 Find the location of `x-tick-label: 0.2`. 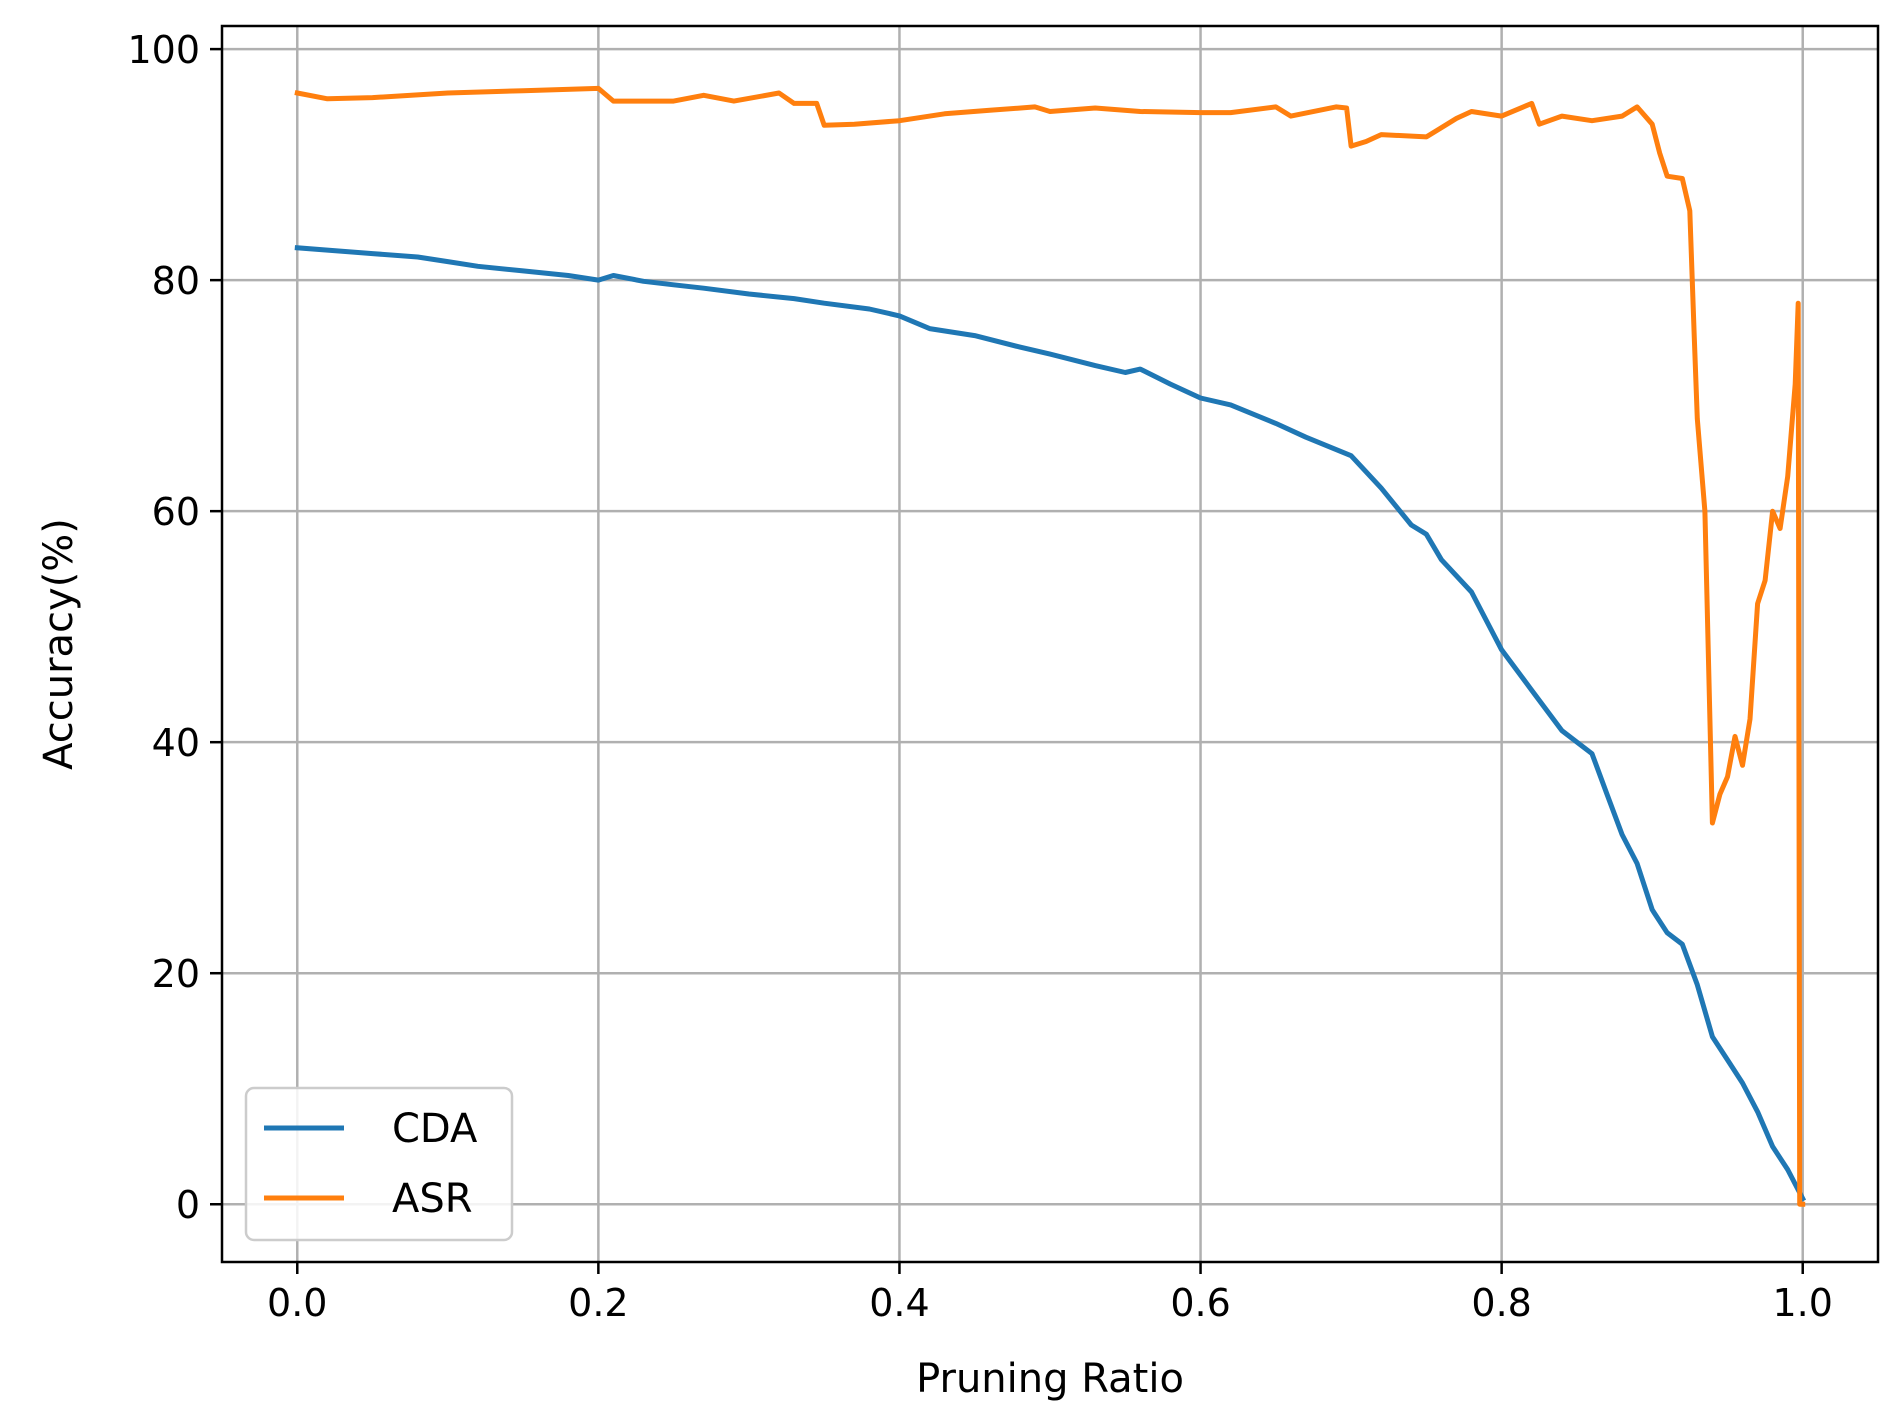

x-tick-label: 0.2 is located at coordinates (598, 1303).